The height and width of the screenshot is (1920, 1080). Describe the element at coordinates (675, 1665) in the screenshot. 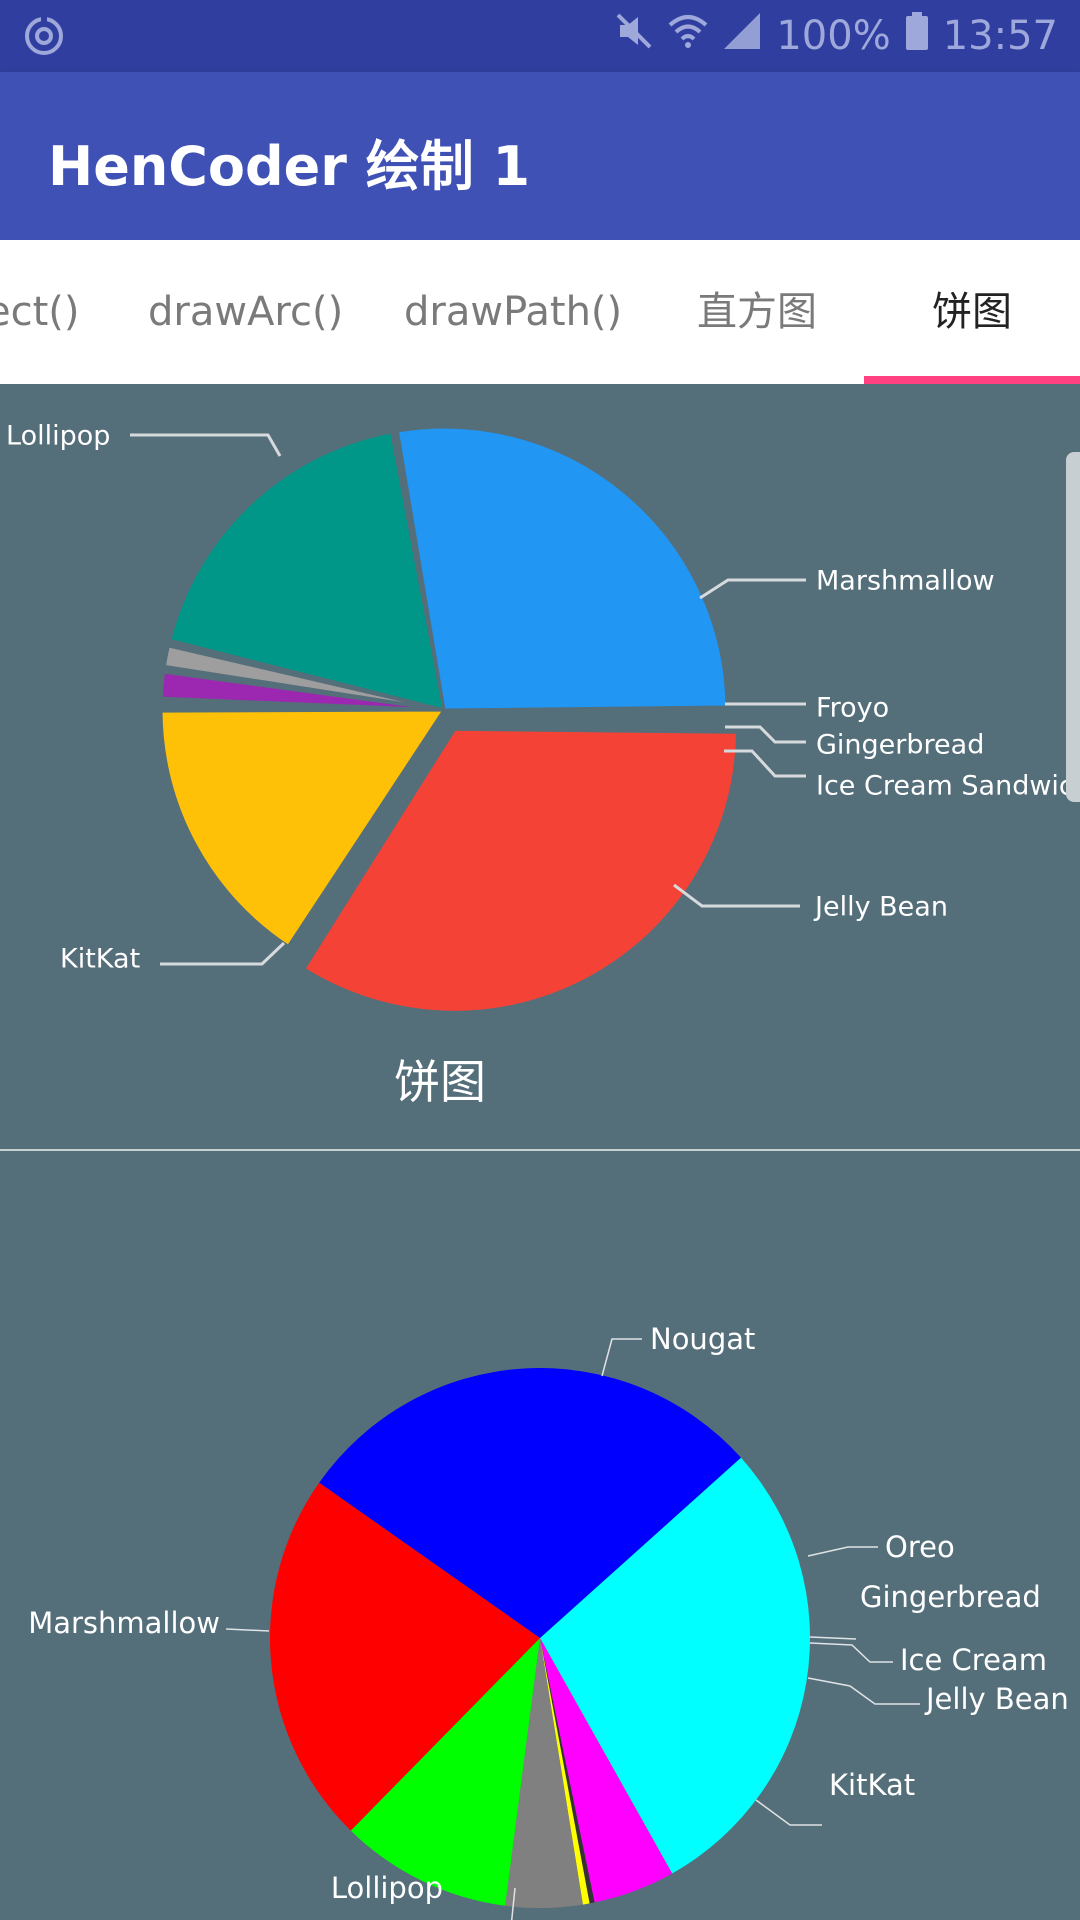

I see `bottom-slice-nougat` at that location.